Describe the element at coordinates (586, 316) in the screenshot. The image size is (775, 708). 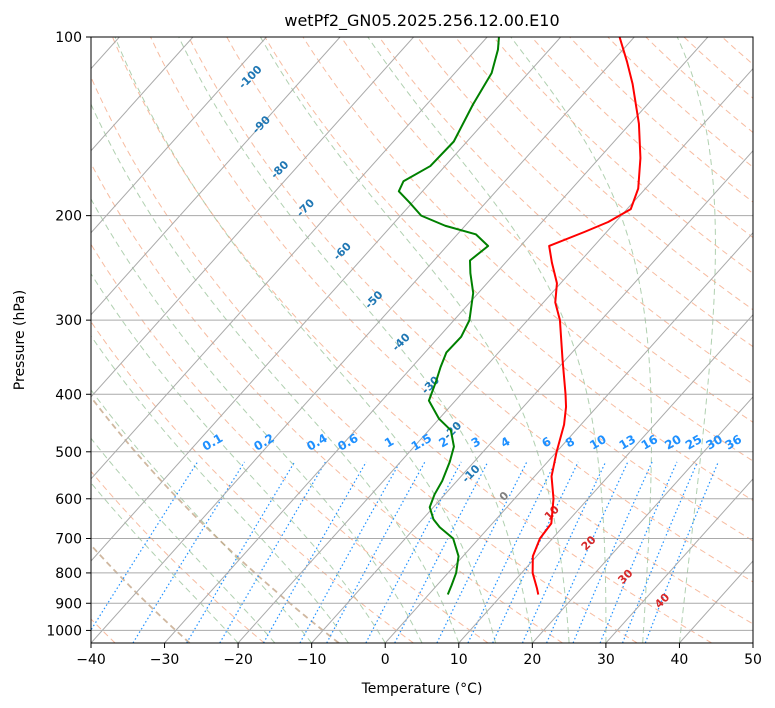
I see `temperature-profile-line` at that location.